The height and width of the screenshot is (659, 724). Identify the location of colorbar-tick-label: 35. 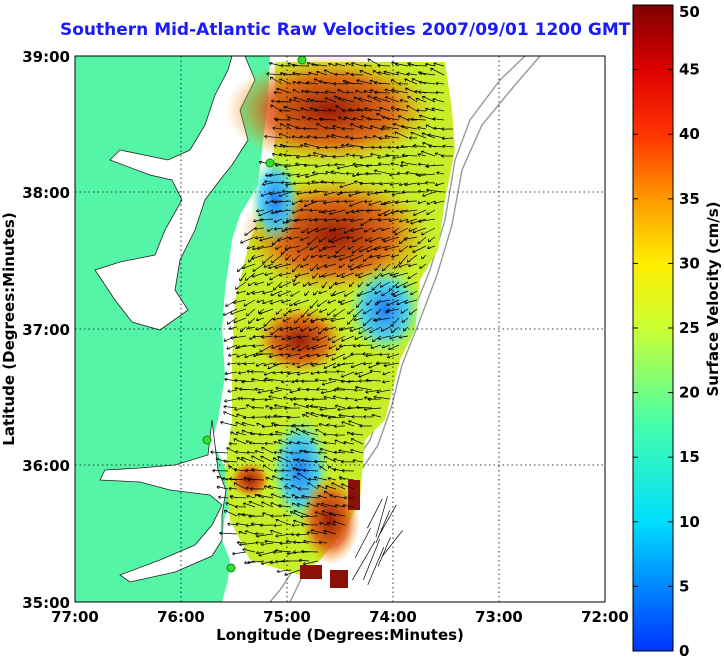
(689, 199).